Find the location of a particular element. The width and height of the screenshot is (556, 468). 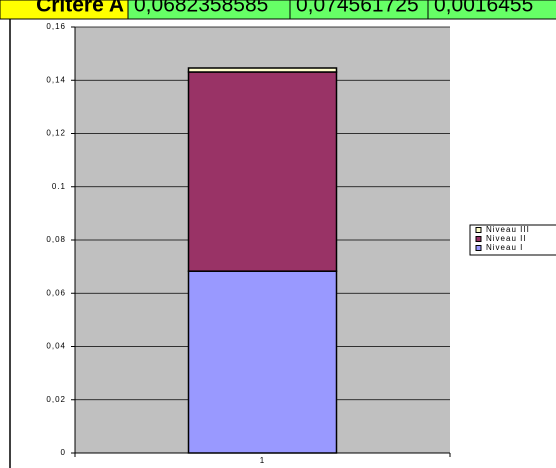

y-tick-label: 0,12 is located at coordinates (56, 133).